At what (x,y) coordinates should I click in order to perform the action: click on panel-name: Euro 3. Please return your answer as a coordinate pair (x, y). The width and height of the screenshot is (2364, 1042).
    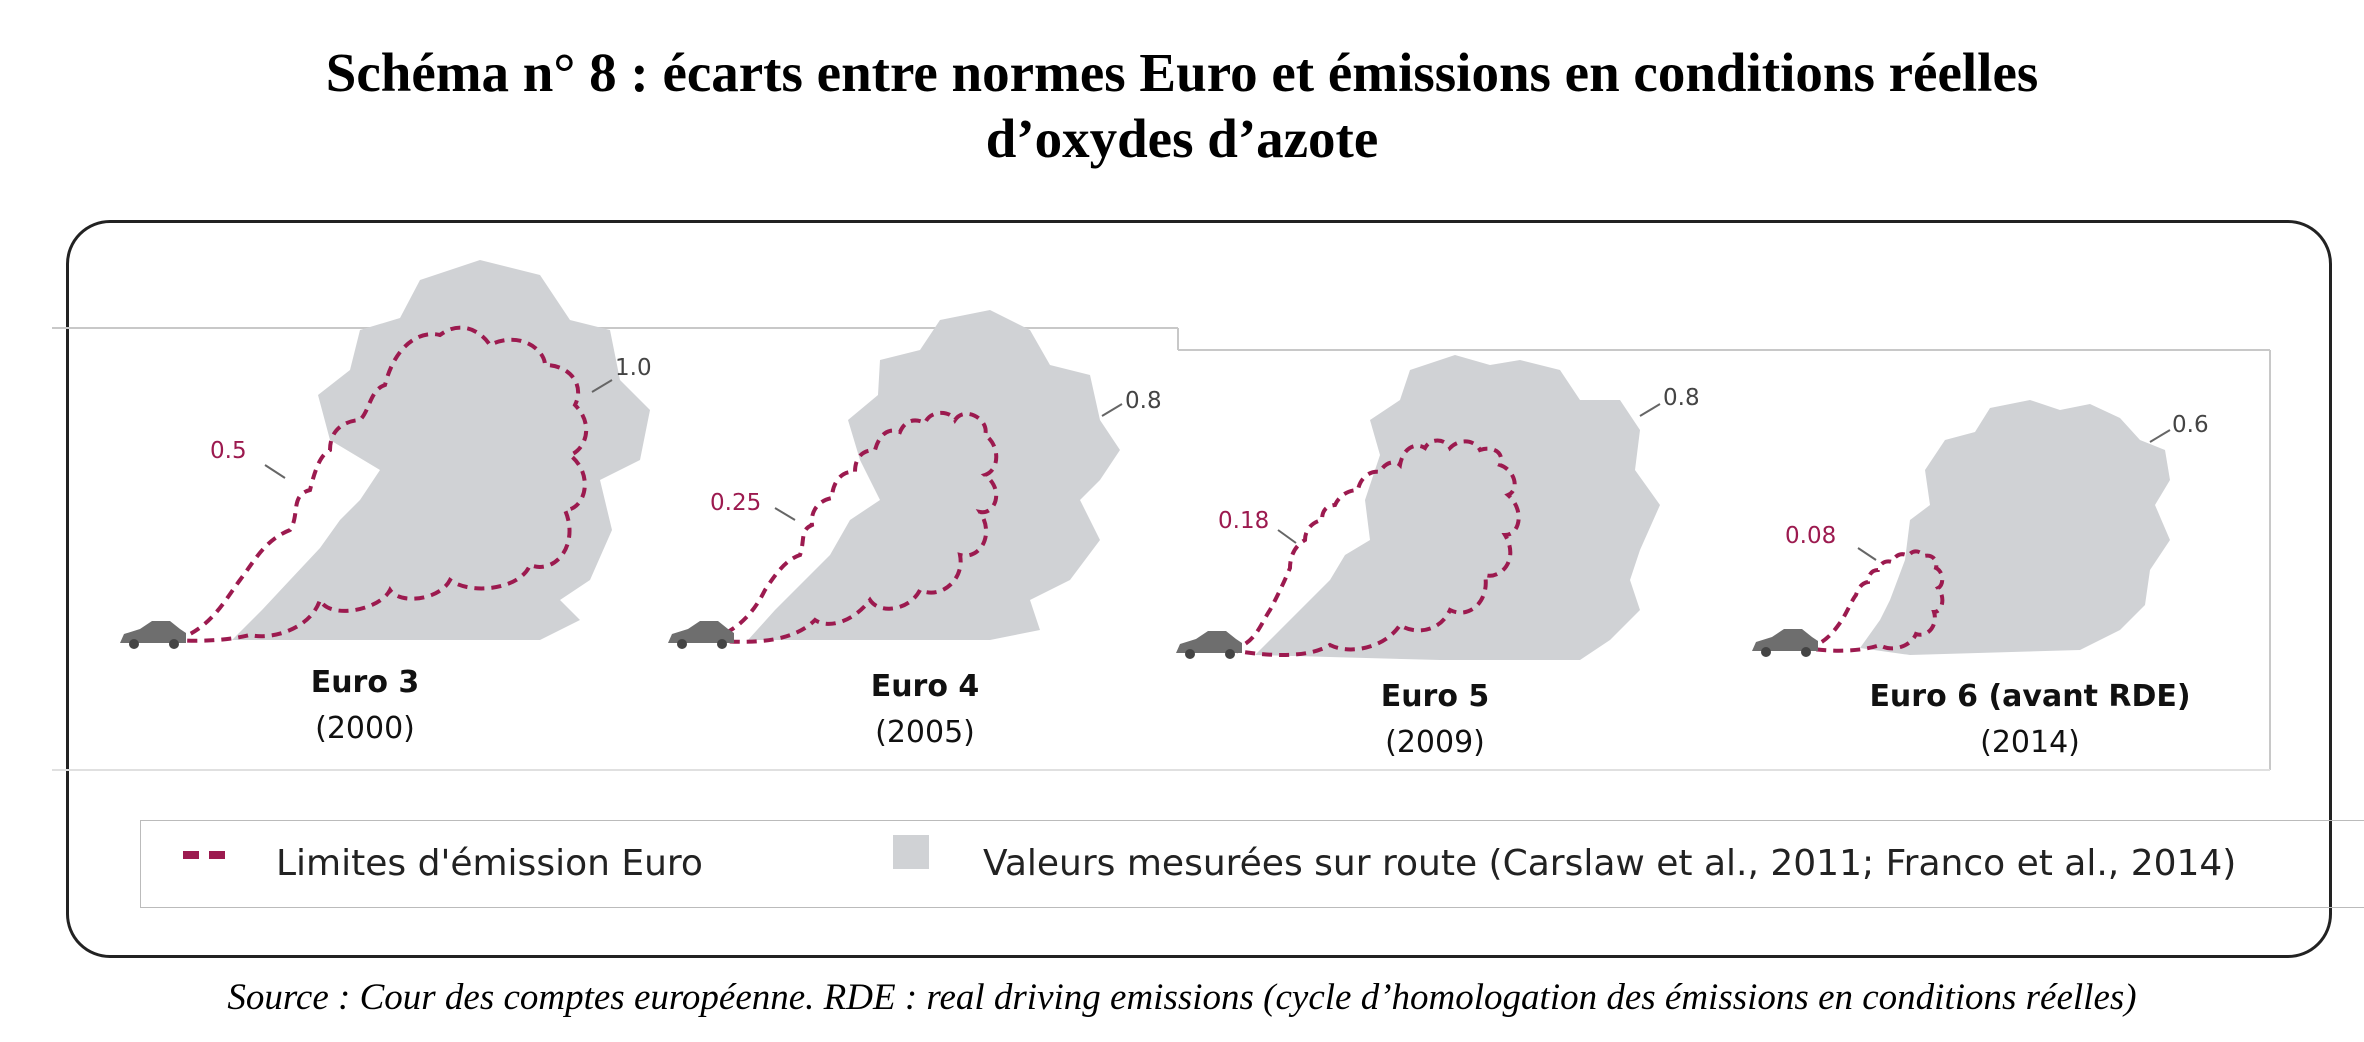
    Looking at the image, I should click on (365, 682).